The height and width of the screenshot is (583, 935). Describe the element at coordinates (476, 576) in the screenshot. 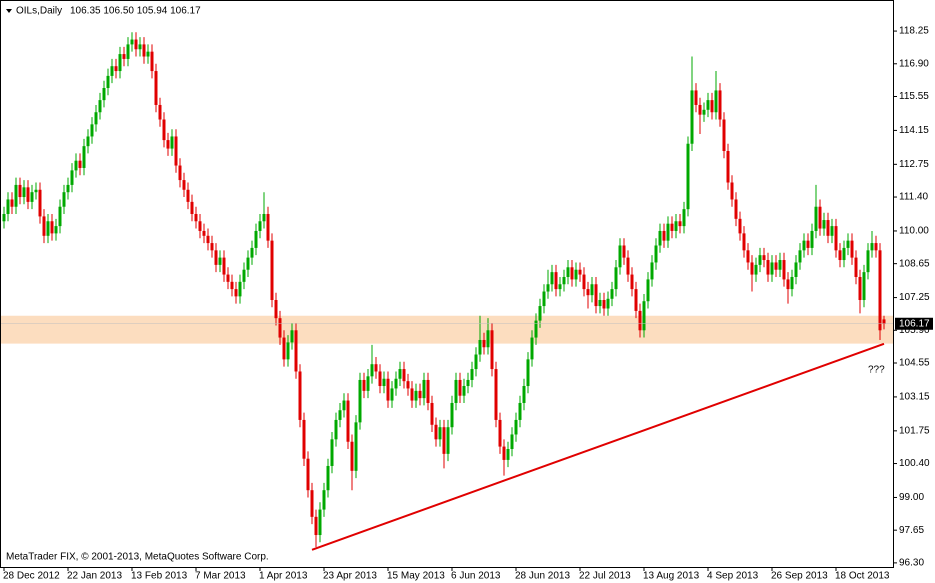

I see `x-tick-label: 6 Jun 2013` at that location.